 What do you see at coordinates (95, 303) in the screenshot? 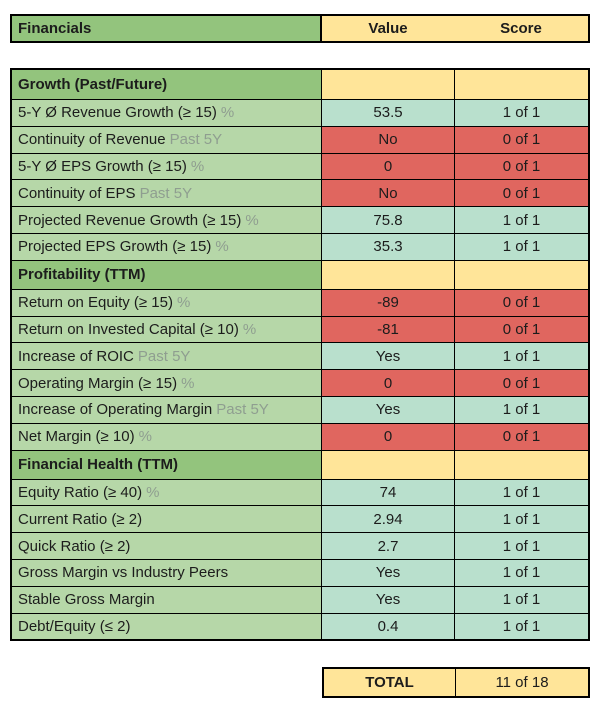
I see `metric-label: Return on Equity (≥ 15)` at bounding box center [95, 303].